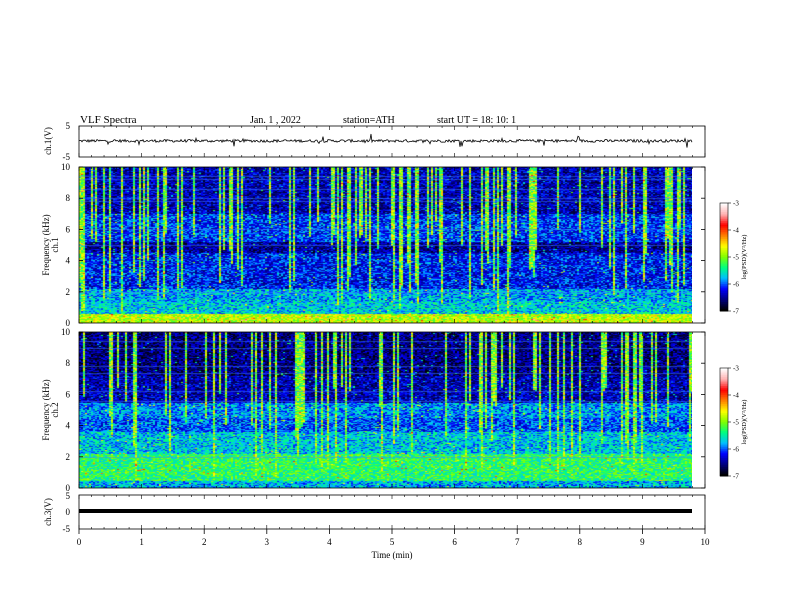 Image resolution: width=792 pixels, height=612 pixels. What do you see at coordinates (369, 120) in the screenshot?
I see `station-label: station=ATH` at bounding box center [369, 120].